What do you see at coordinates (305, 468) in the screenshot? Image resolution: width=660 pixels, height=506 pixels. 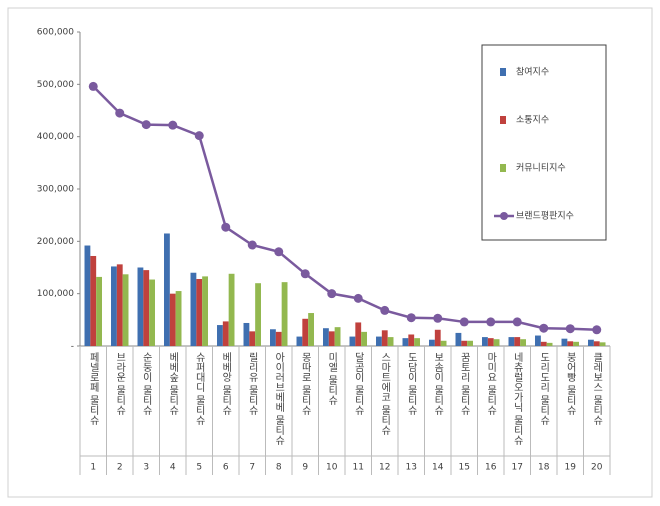 I see `rank-label: 9` at bounding box center [305, 468].